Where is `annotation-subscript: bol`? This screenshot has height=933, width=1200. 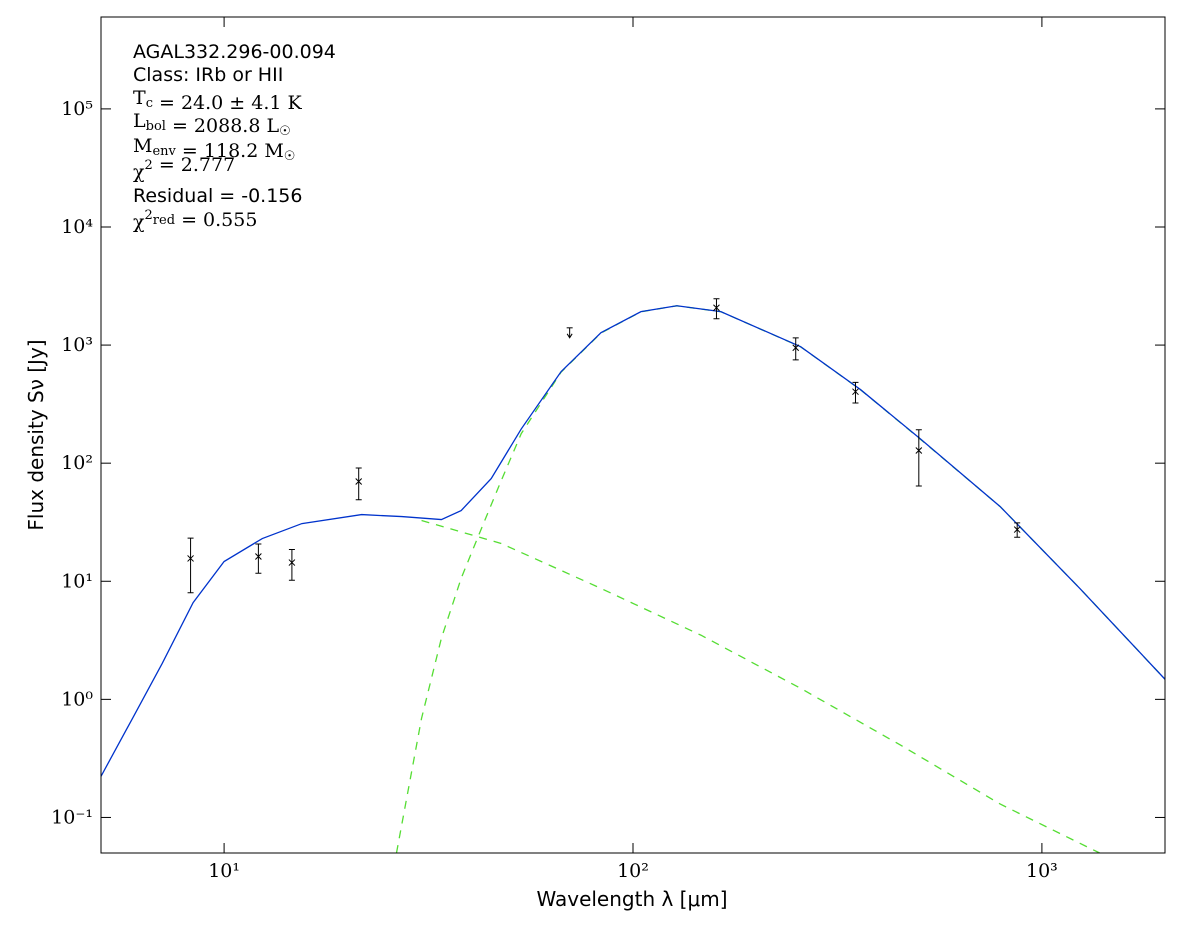 annotation-subscript: bol is located at coordinates (156, 126).